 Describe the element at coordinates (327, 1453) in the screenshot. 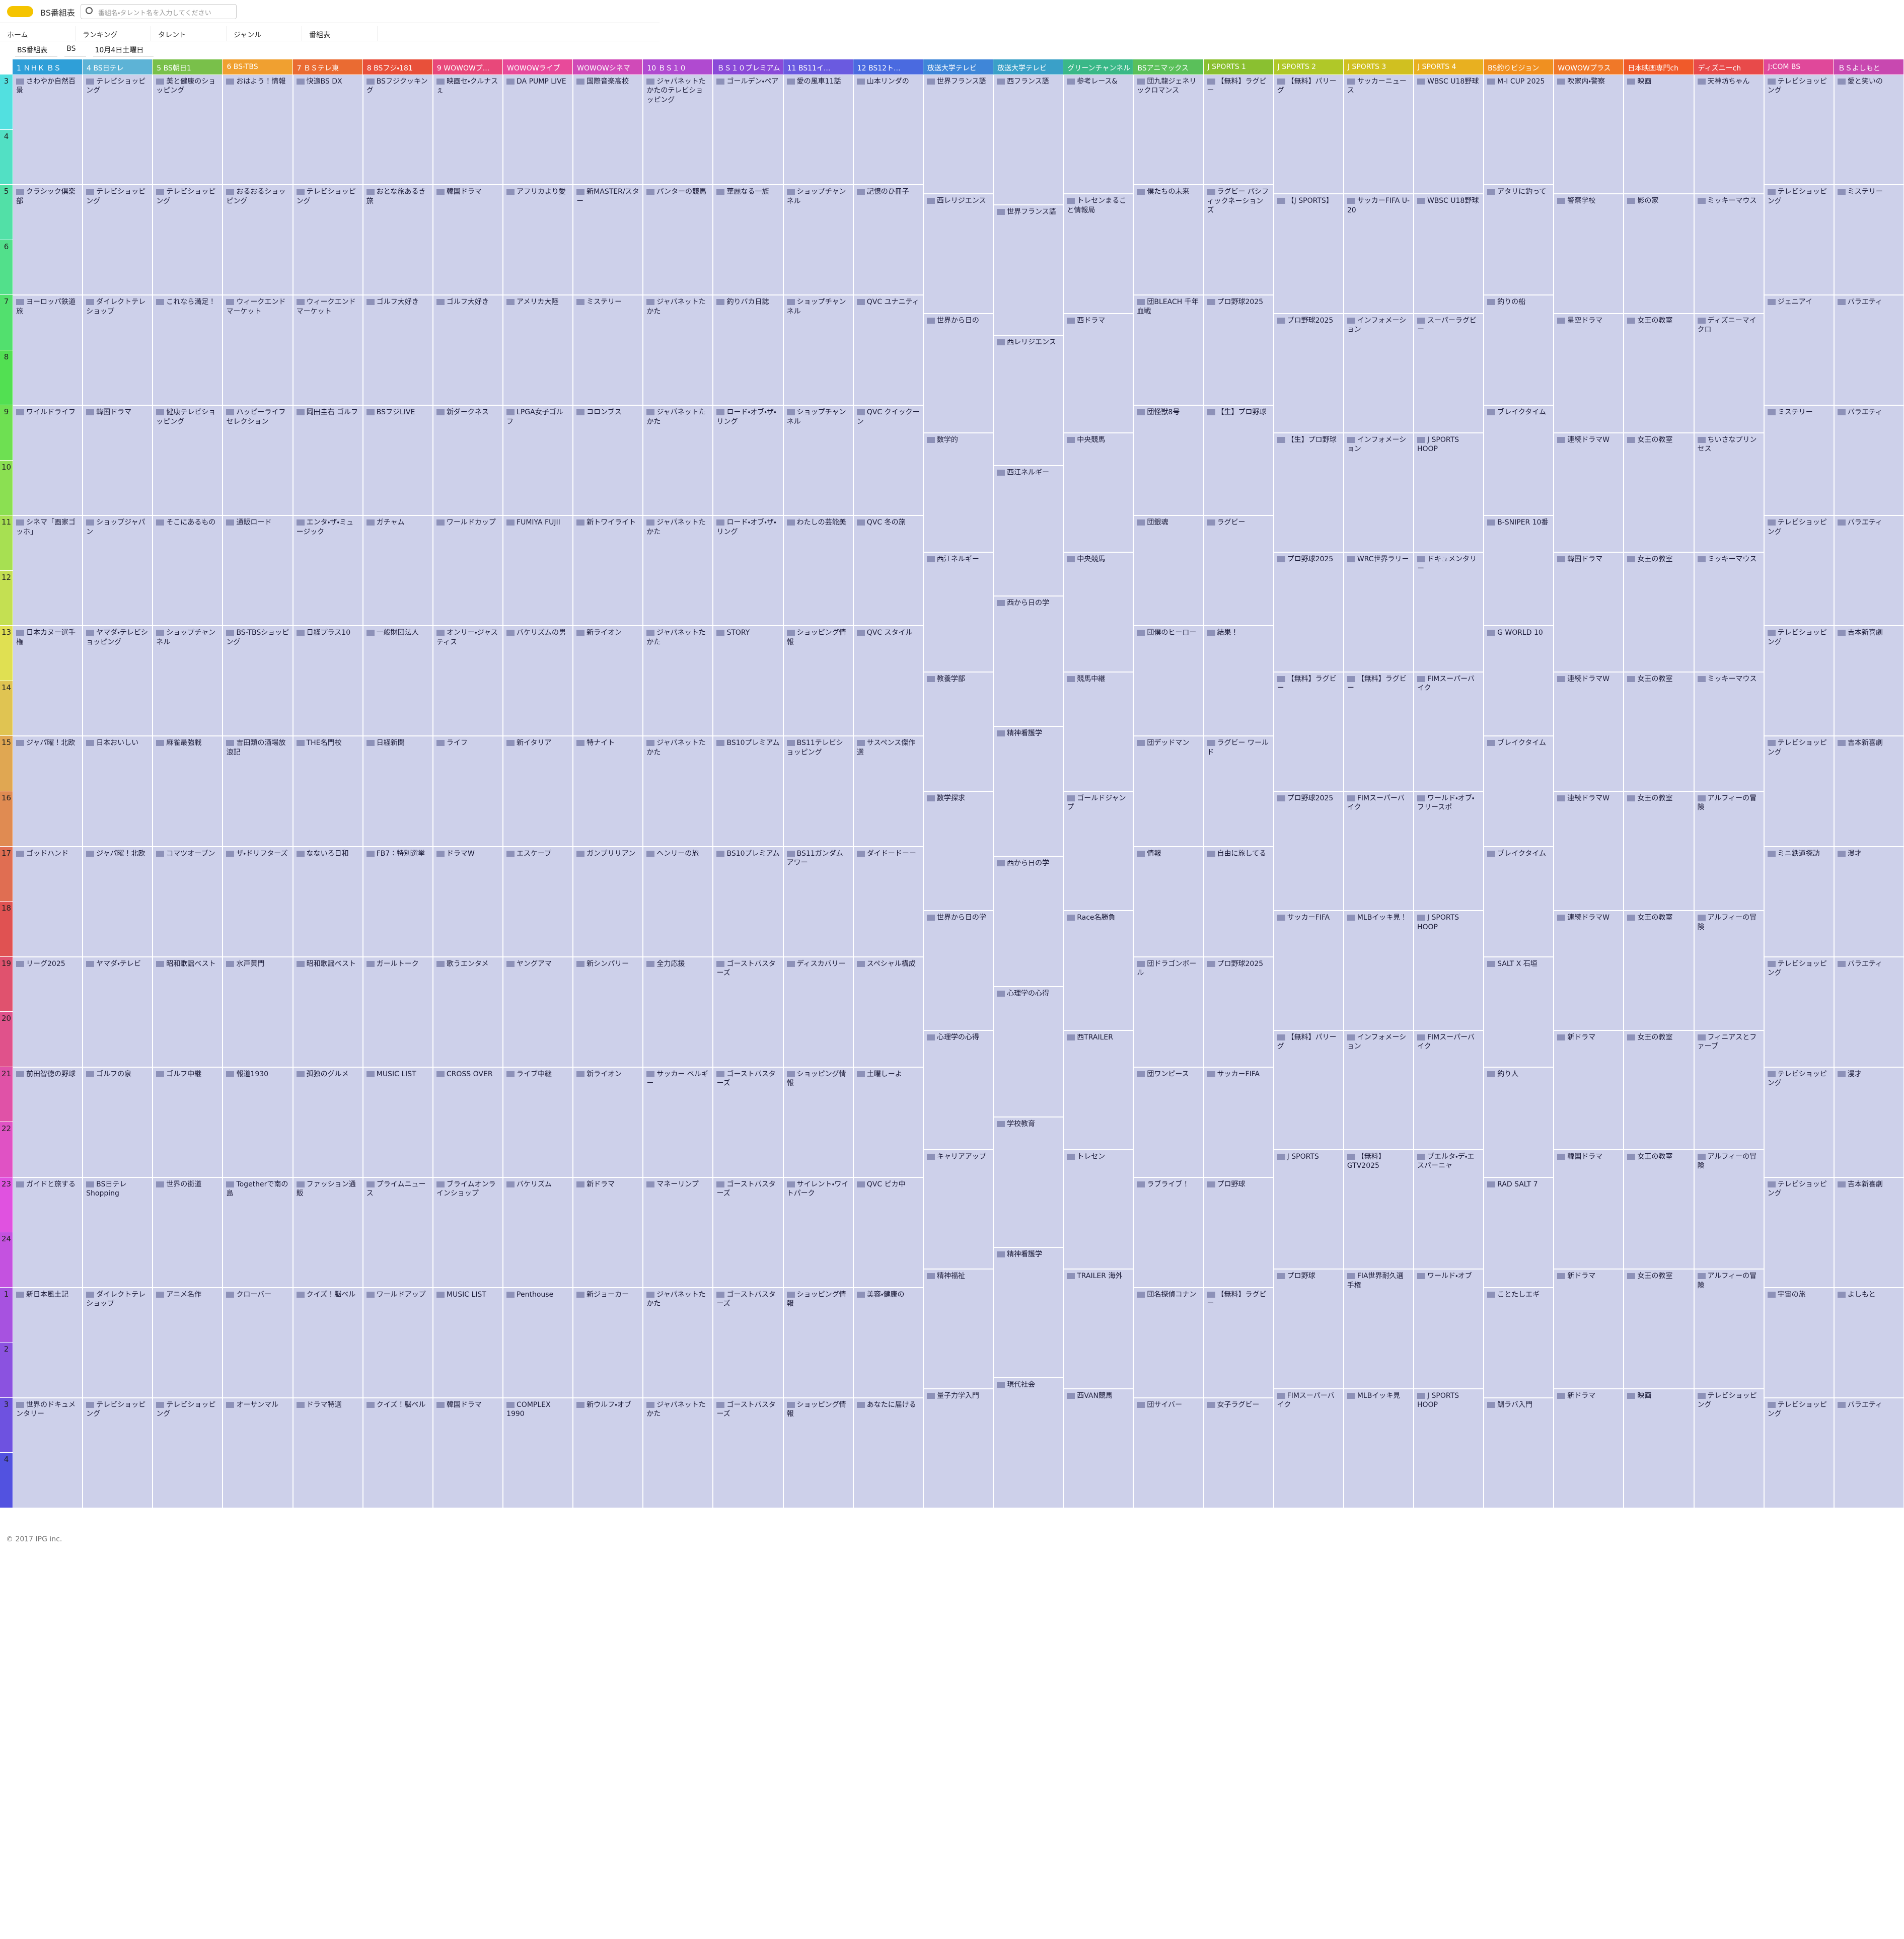

I see `program-cell: ドラマ特選` at that location.